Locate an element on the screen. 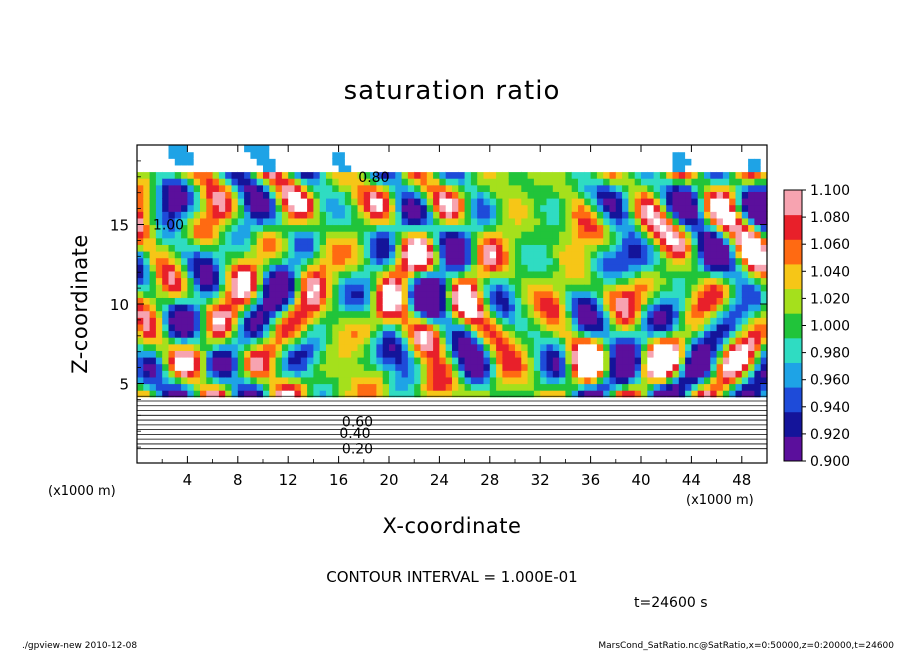 Image resolution: width=904 pixels, height=654 pixels. x-tick-label: 36 is located at coordinates (590, 480).